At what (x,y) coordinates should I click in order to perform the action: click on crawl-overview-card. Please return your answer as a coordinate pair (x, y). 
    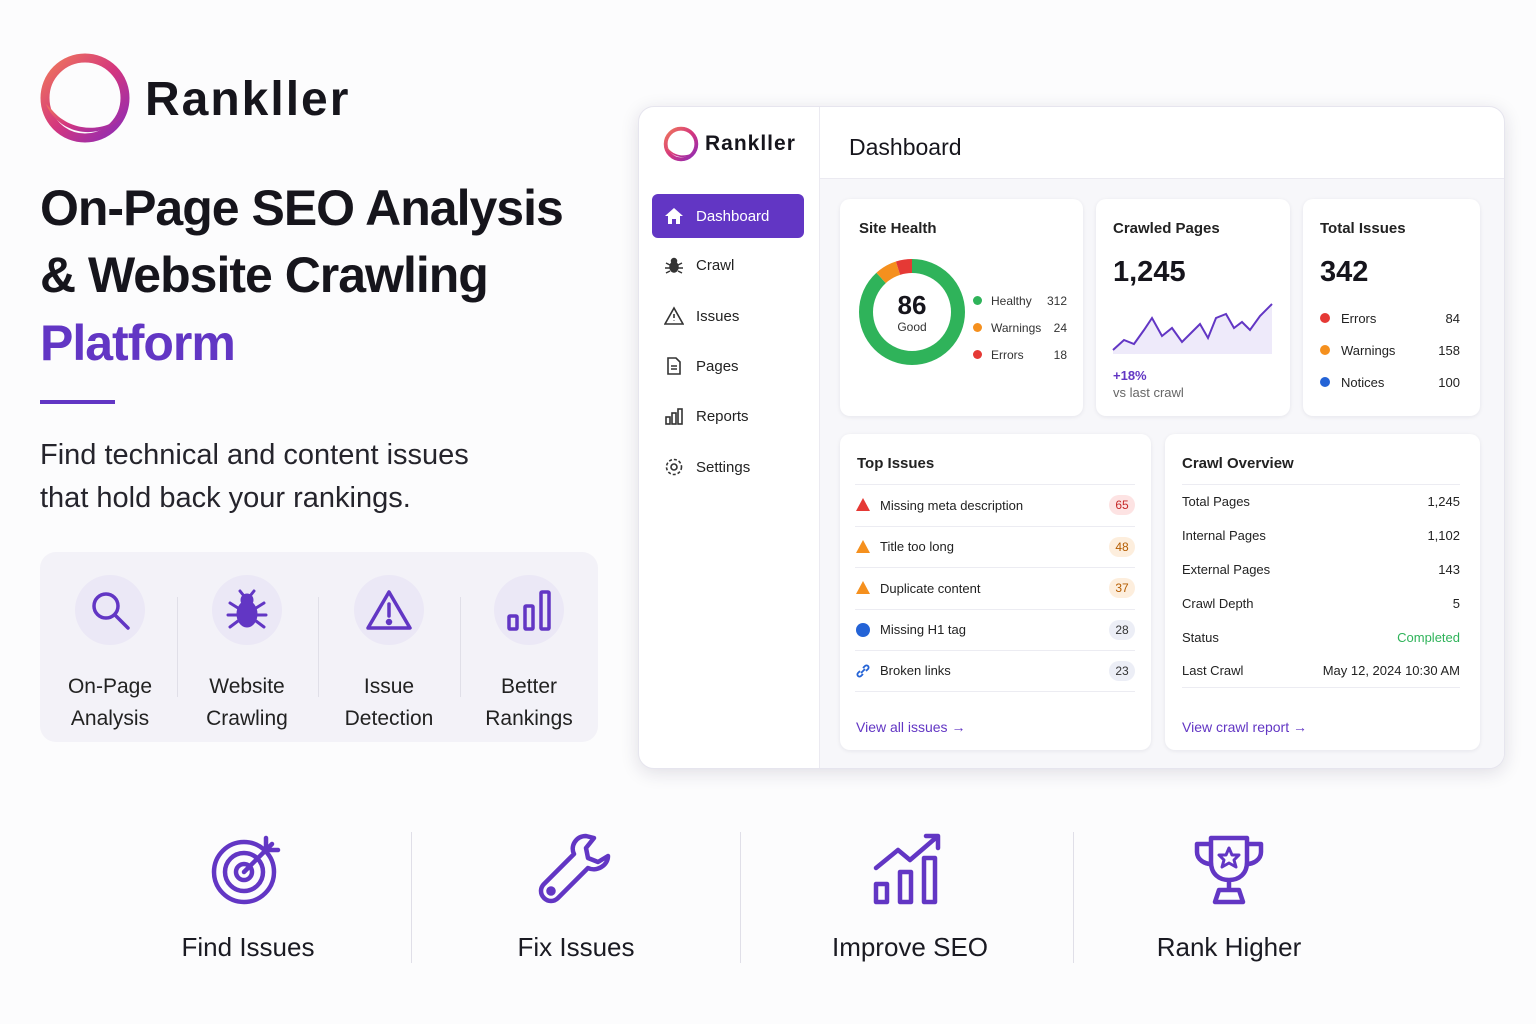
    Looking at the image, I should click on (1322, 592).